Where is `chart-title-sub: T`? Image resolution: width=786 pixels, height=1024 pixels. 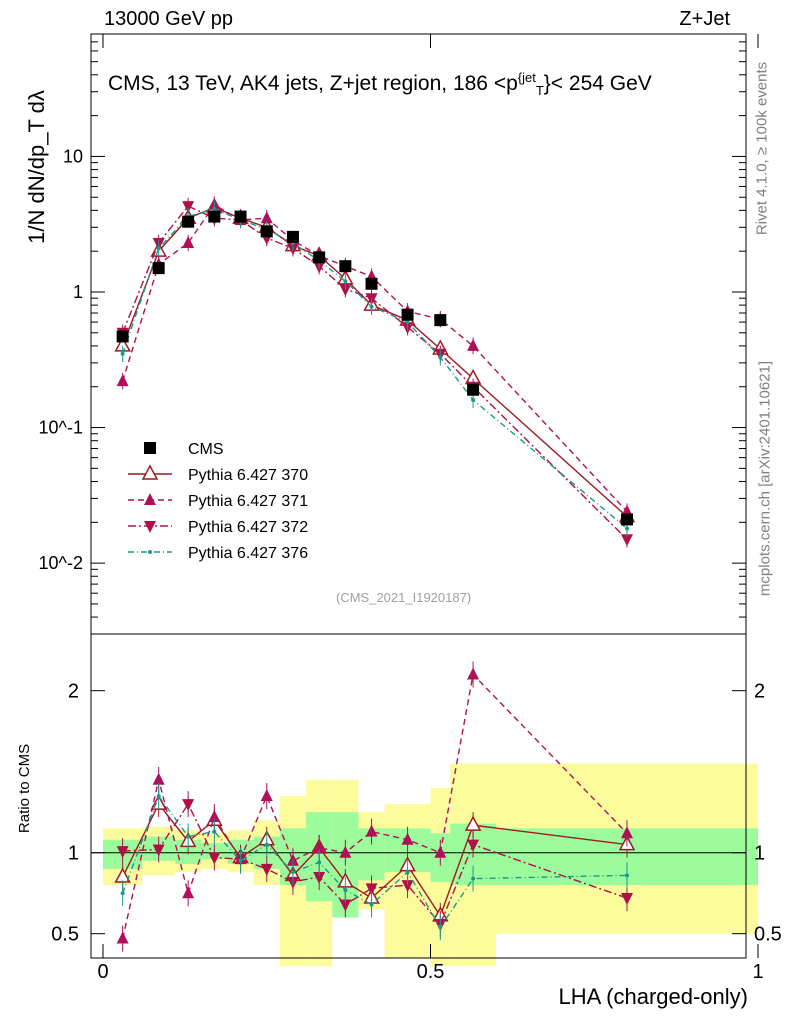 chart-title-sub: T is located at coordinates (539, 91).